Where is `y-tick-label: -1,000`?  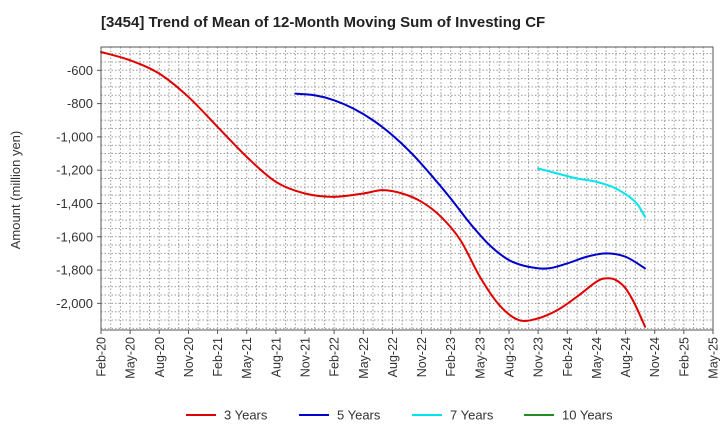
y-tick-label: -1,000 is located at coordinates (74, 136).